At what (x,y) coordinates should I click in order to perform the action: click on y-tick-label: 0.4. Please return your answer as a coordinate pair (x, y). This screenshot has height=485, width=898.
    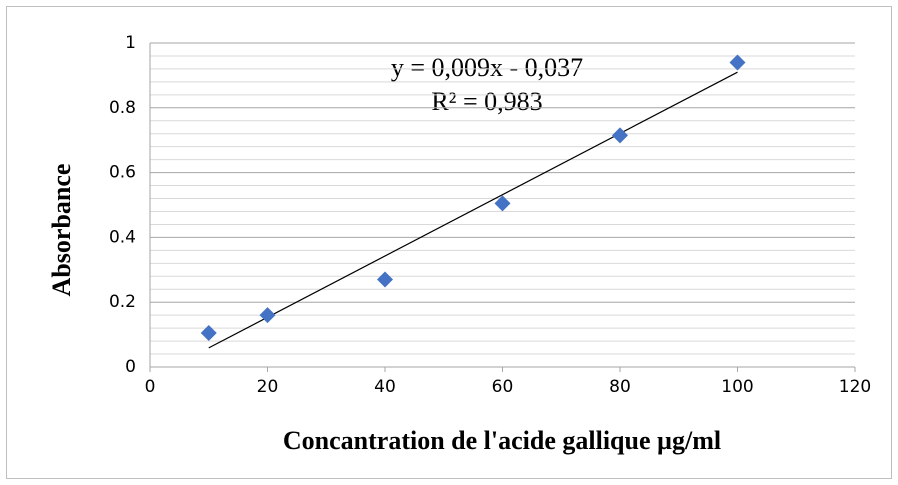
    Looking at the image, I should click on (122, 237).